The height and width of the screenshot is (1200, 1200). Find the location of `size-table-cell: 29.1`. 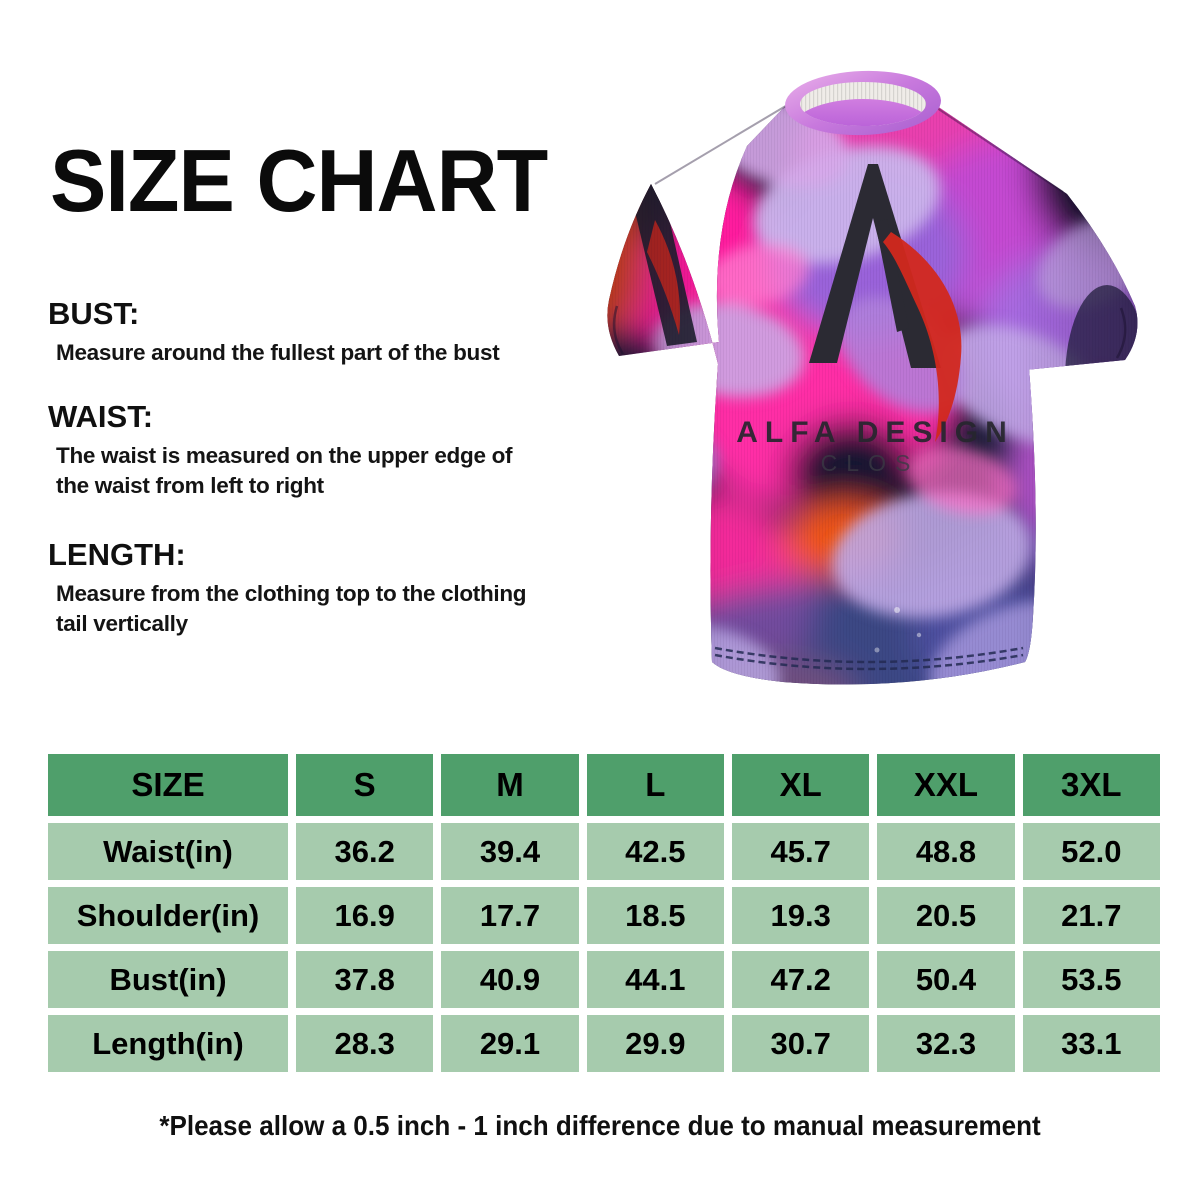

size-table-cell: 29.1 is located at coordinates (510, 1043).